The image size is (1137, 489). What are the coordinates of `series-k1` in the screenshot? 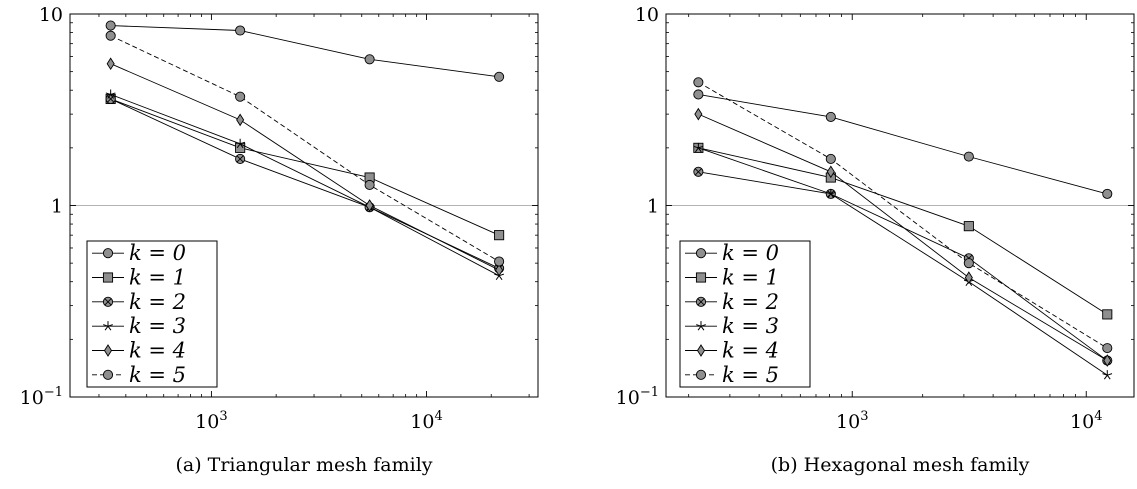 It's located at (305, 167).